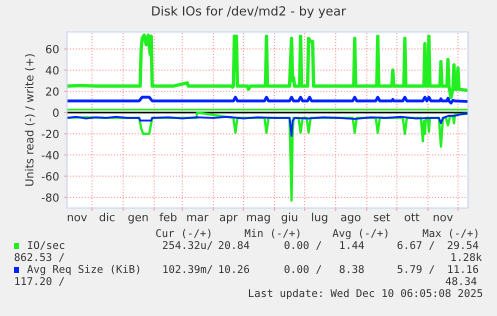  What do you see at coordinates (107, 217) in the screenshot?
I see `x-tick-label: dic` at bounding box center [107, 217].